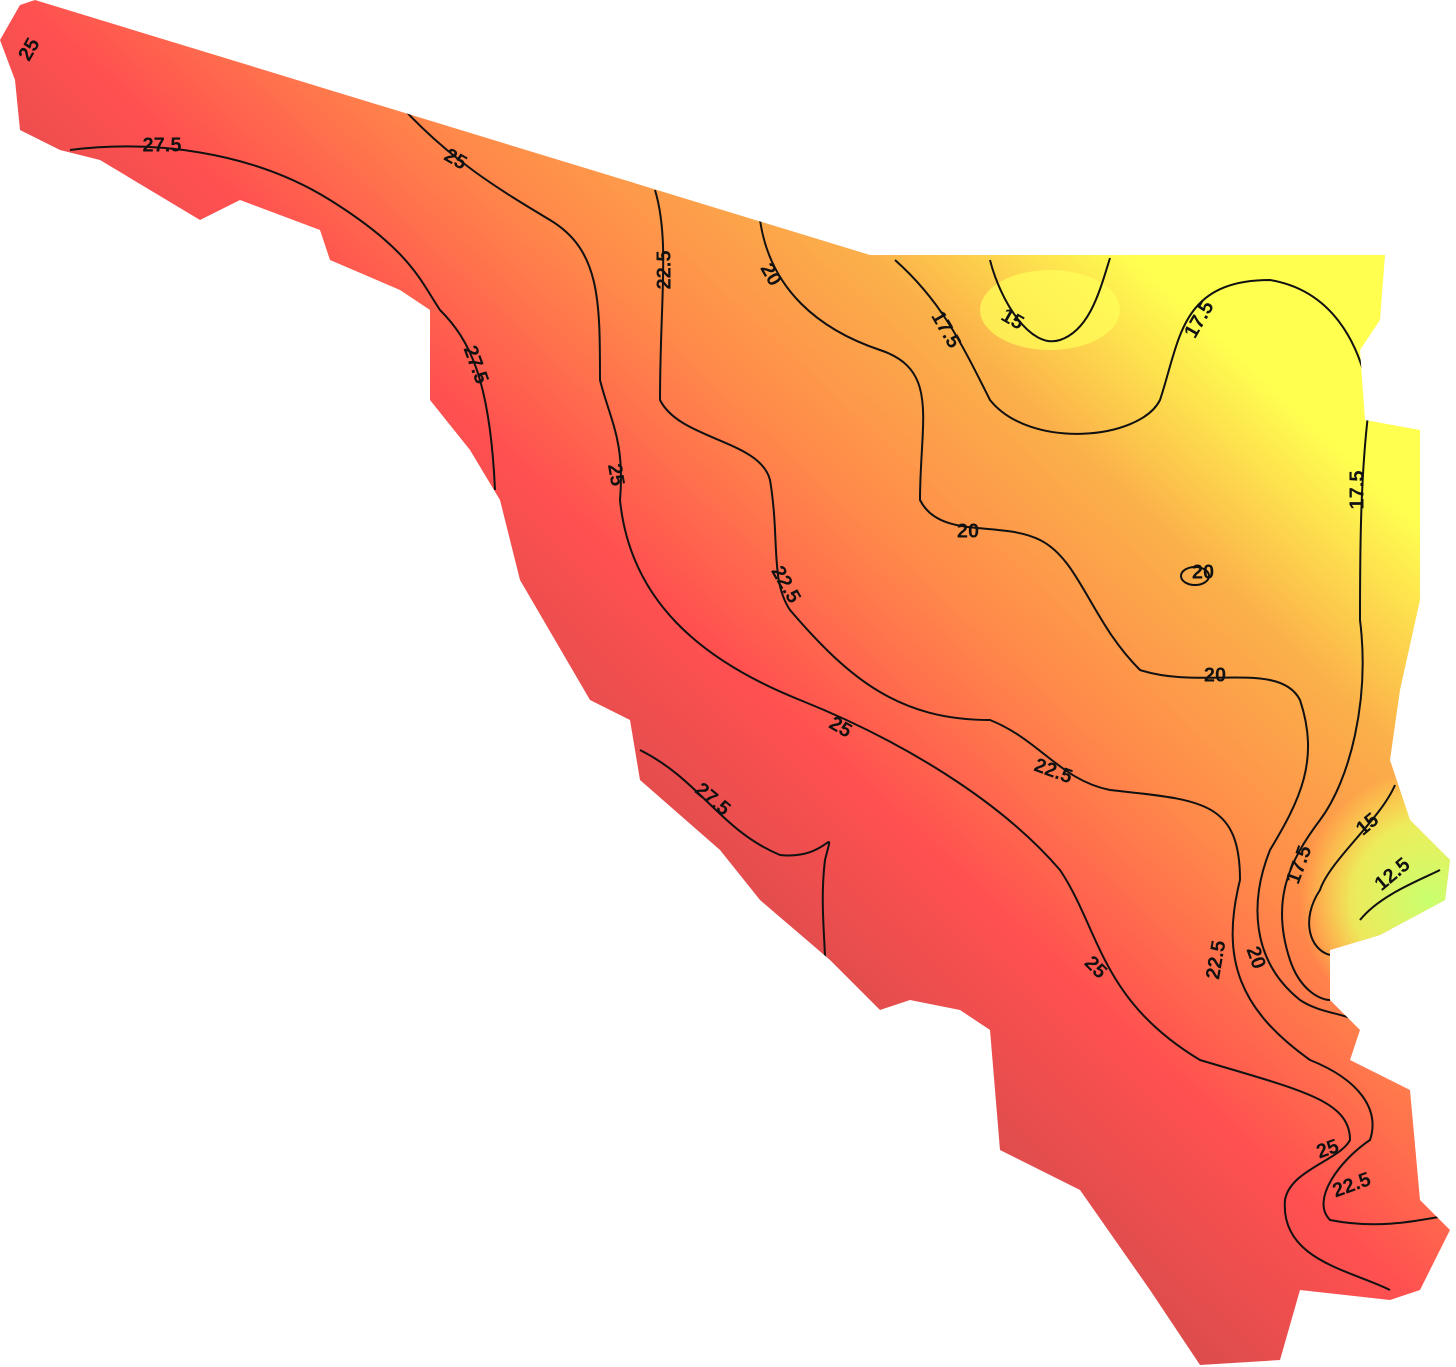 This screenshot has width=1456, height=1367. I want to click on cool-zone, so click(1050, 310).